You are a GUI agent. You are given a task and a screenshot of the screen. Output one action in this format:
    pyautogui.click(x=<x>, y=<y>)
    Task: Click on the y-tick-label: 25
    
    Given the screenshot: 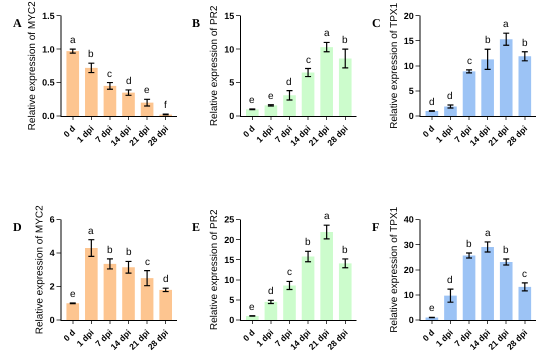 What is the action you would take?
    pyautogui.click(x=229, y=219)
    